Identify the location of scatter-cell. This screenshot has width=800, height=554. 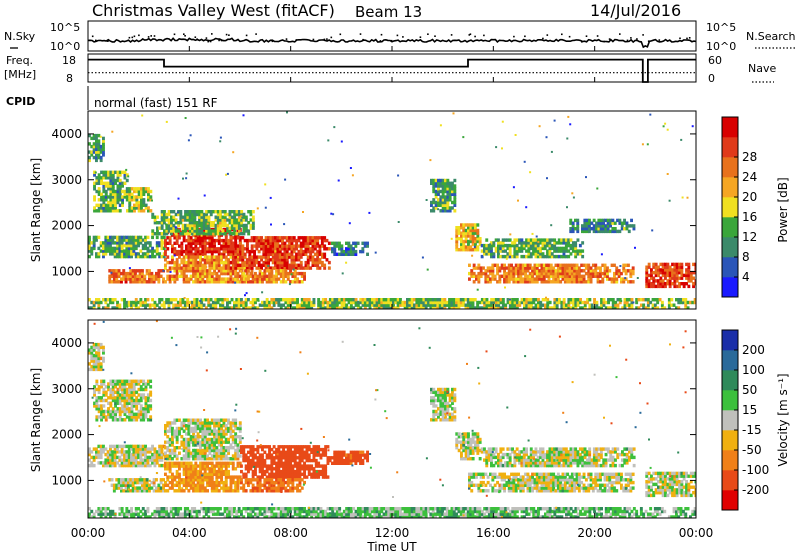
(375, 252).